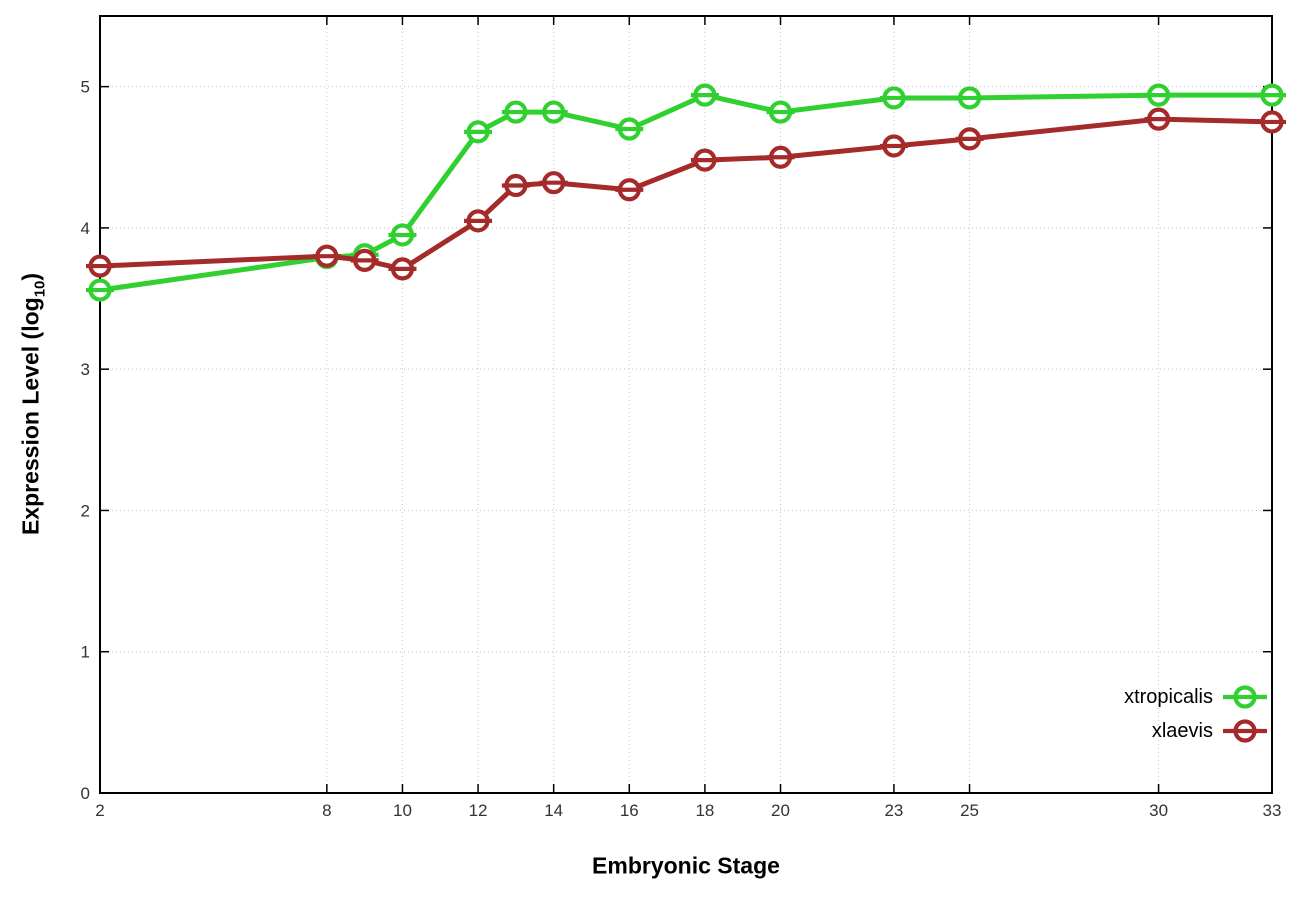 Image resolution: width=1296 pixels, height=907 pixels. Describe the element at coordinates (85, 793) in the screenshot. I see `y-tick-label: 0` at that location.